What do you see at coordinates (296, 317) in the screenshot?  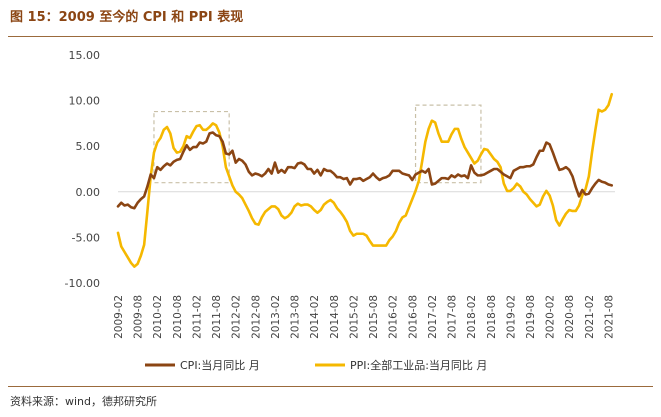 I see `x-tick-label: 2013-08` at bounding box center [296, 317].